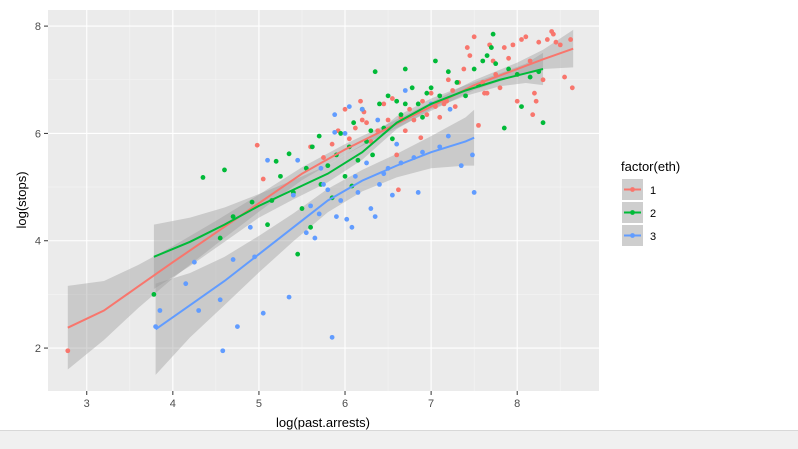 The width and height of the screenshot is (798, 449). I want to click on x-tick-label: 8, so click(517, 404).